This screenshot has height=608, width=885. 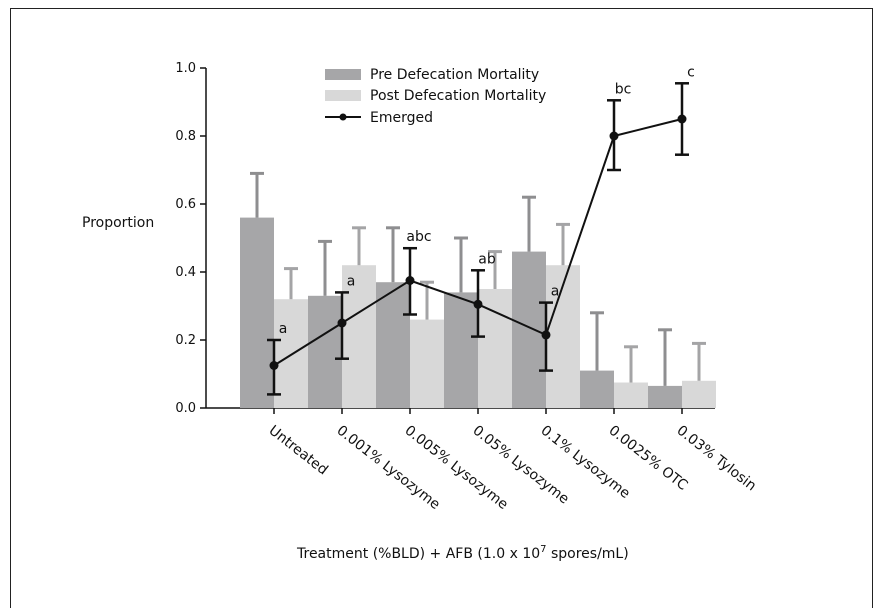 What do you see at coordinates (487, 259) in the screenshot?
I see `significance-label: ab` at bounding box center [487, 259].